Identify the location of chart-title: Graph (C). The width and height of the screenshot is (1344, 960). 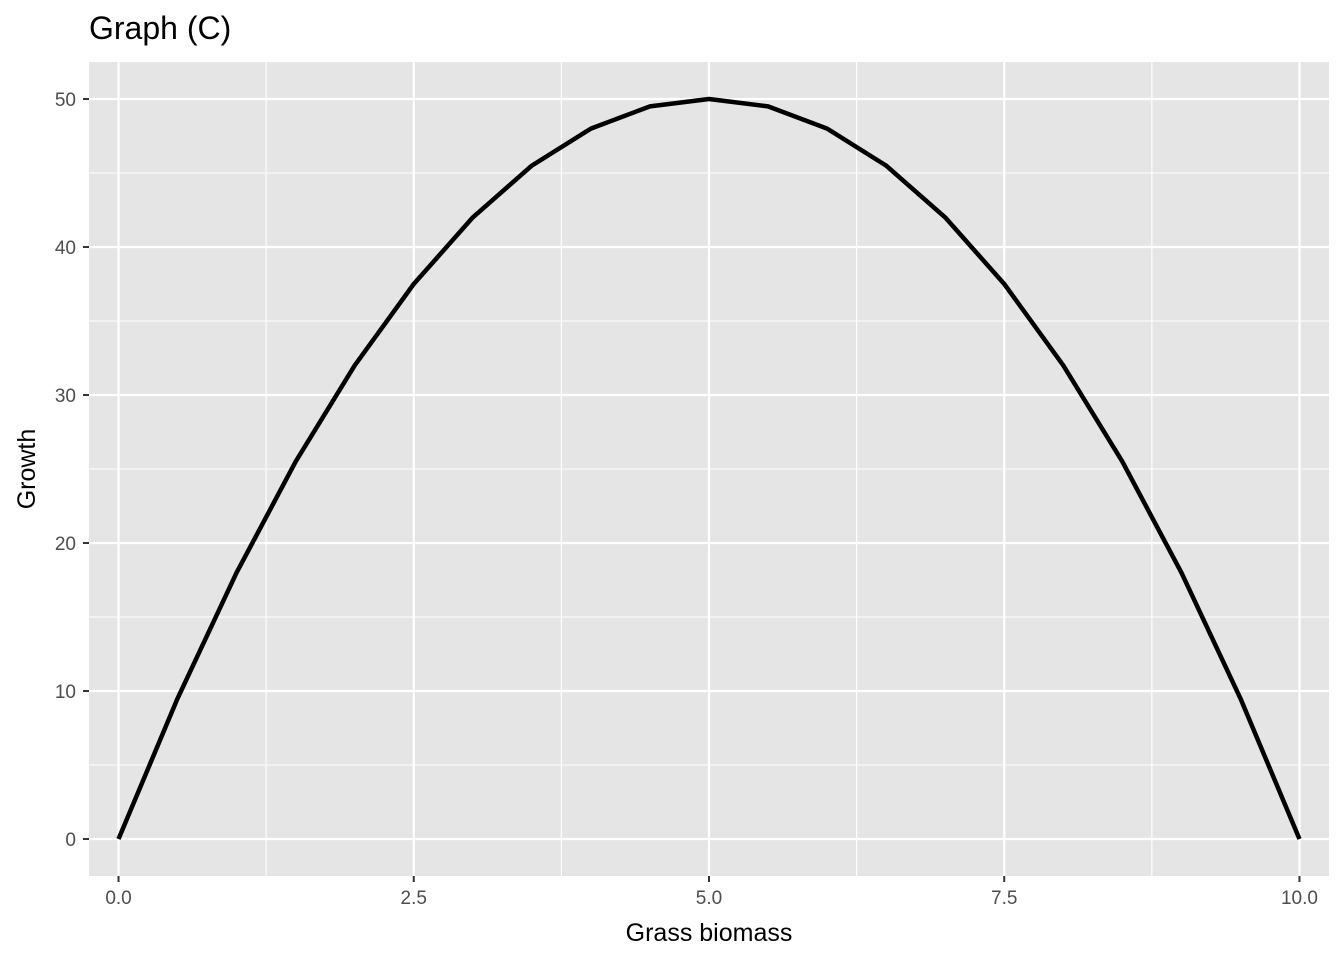
(160, 28).